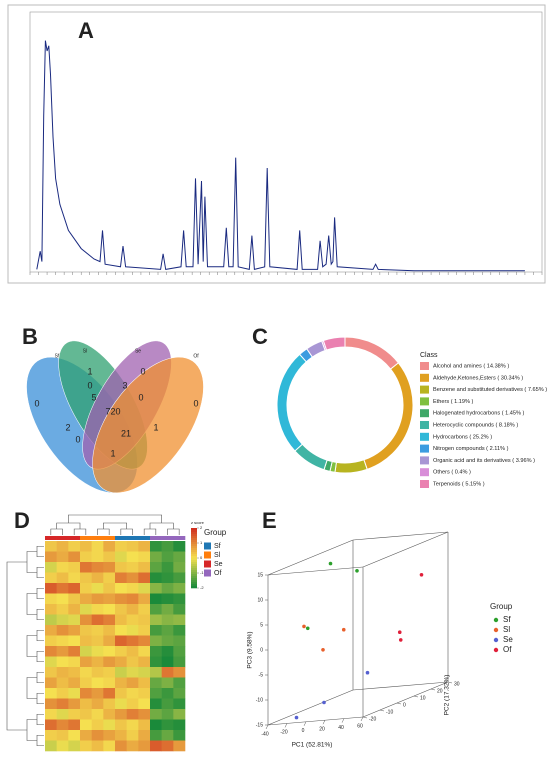 The width and height of the screenshot is (550, 767). I want to click on colorbar-tick-label: -1, so click(202, 572).